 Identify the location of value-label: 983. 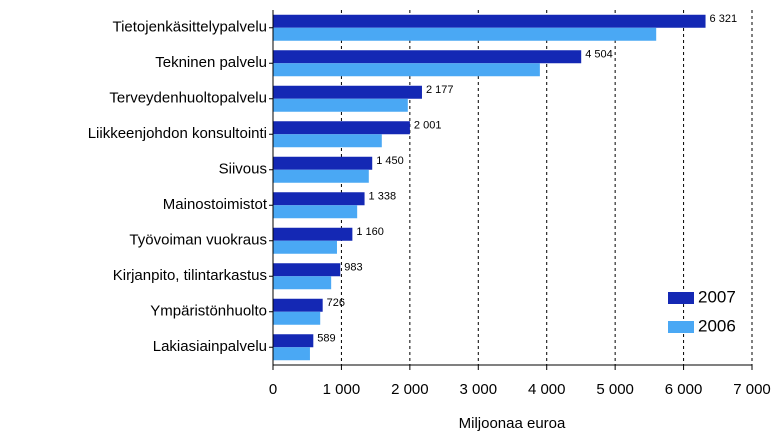
(353, 268).